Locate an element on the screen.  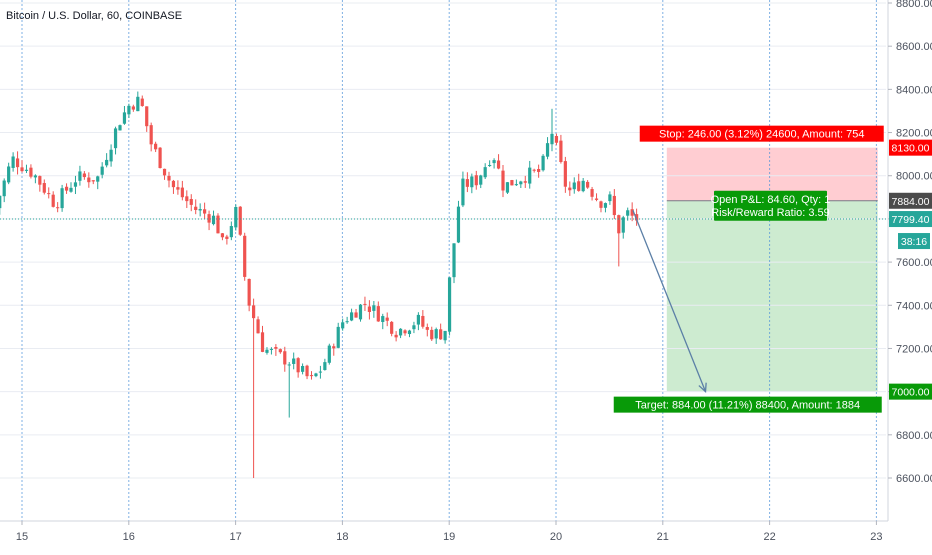
x-tick-label: 15 is located at coordinates (22, 537).